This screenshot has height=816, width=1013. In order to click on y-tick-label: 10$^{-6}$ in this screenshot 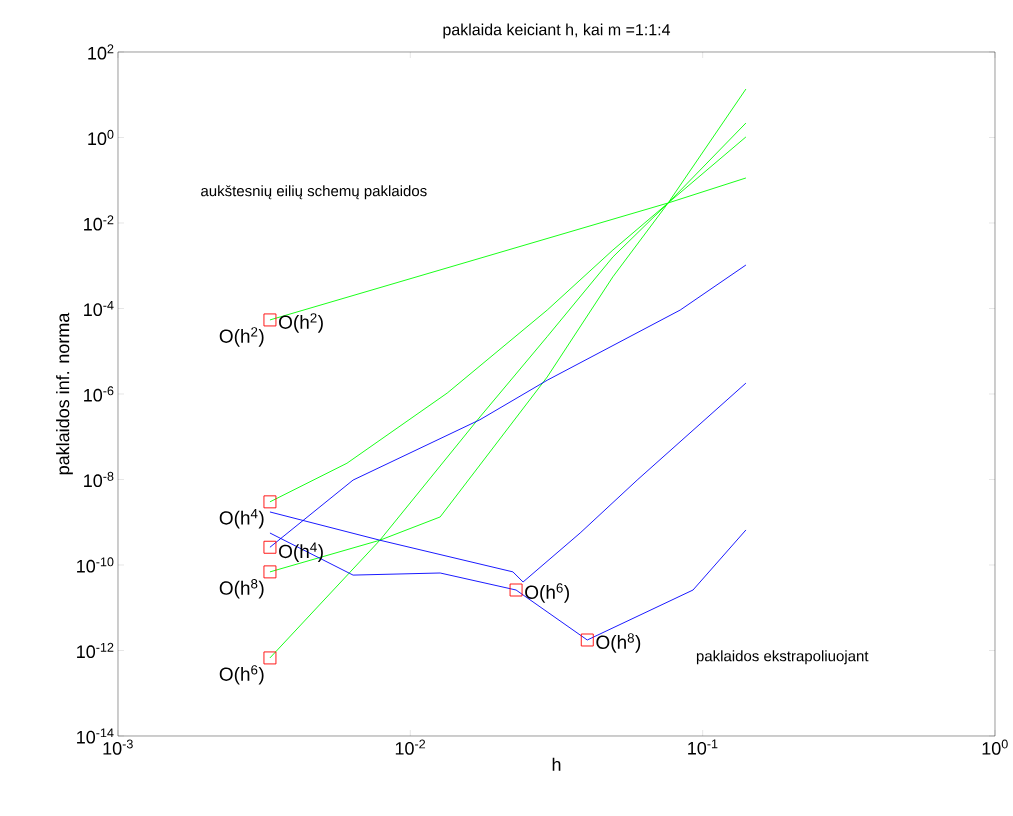, I will do `click(99, 394)`.